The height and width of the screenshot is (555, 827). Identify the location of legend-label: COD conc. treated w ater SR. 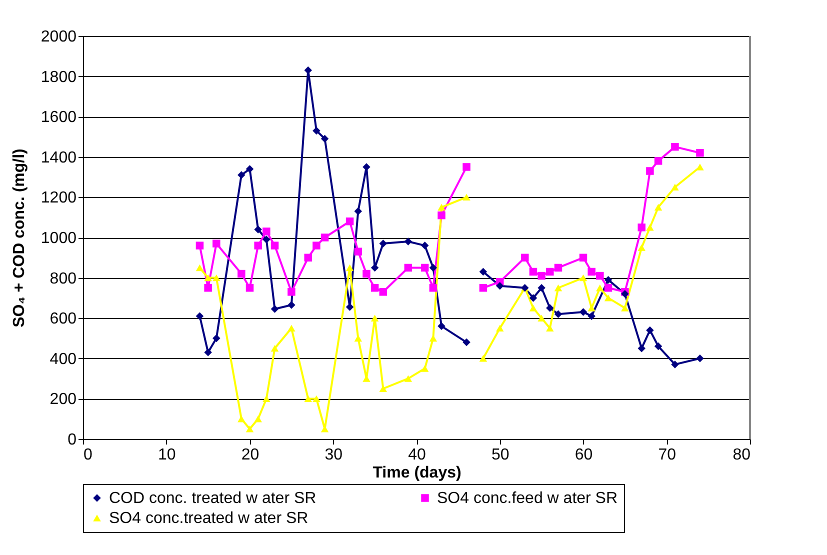
(212, 498).